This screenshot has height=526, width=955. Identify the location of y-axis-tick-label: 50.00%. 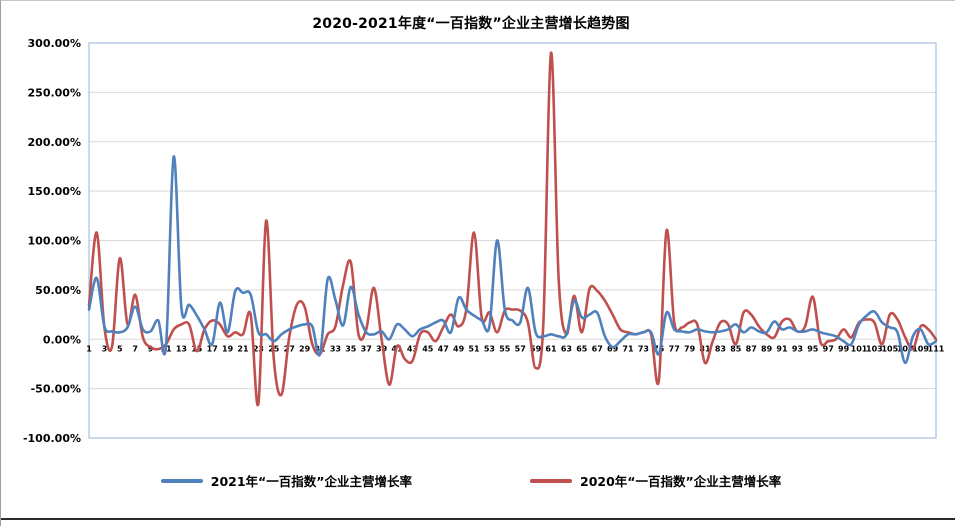
(58, 290).